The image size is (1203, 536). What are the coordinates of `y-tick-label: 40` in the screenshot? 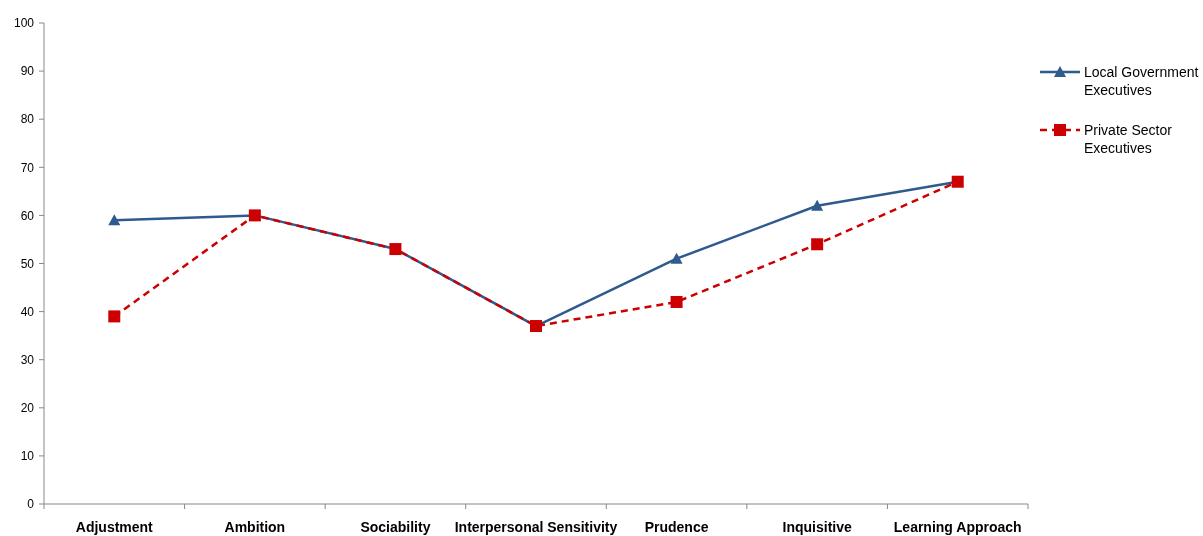 It's located at (27, 311).